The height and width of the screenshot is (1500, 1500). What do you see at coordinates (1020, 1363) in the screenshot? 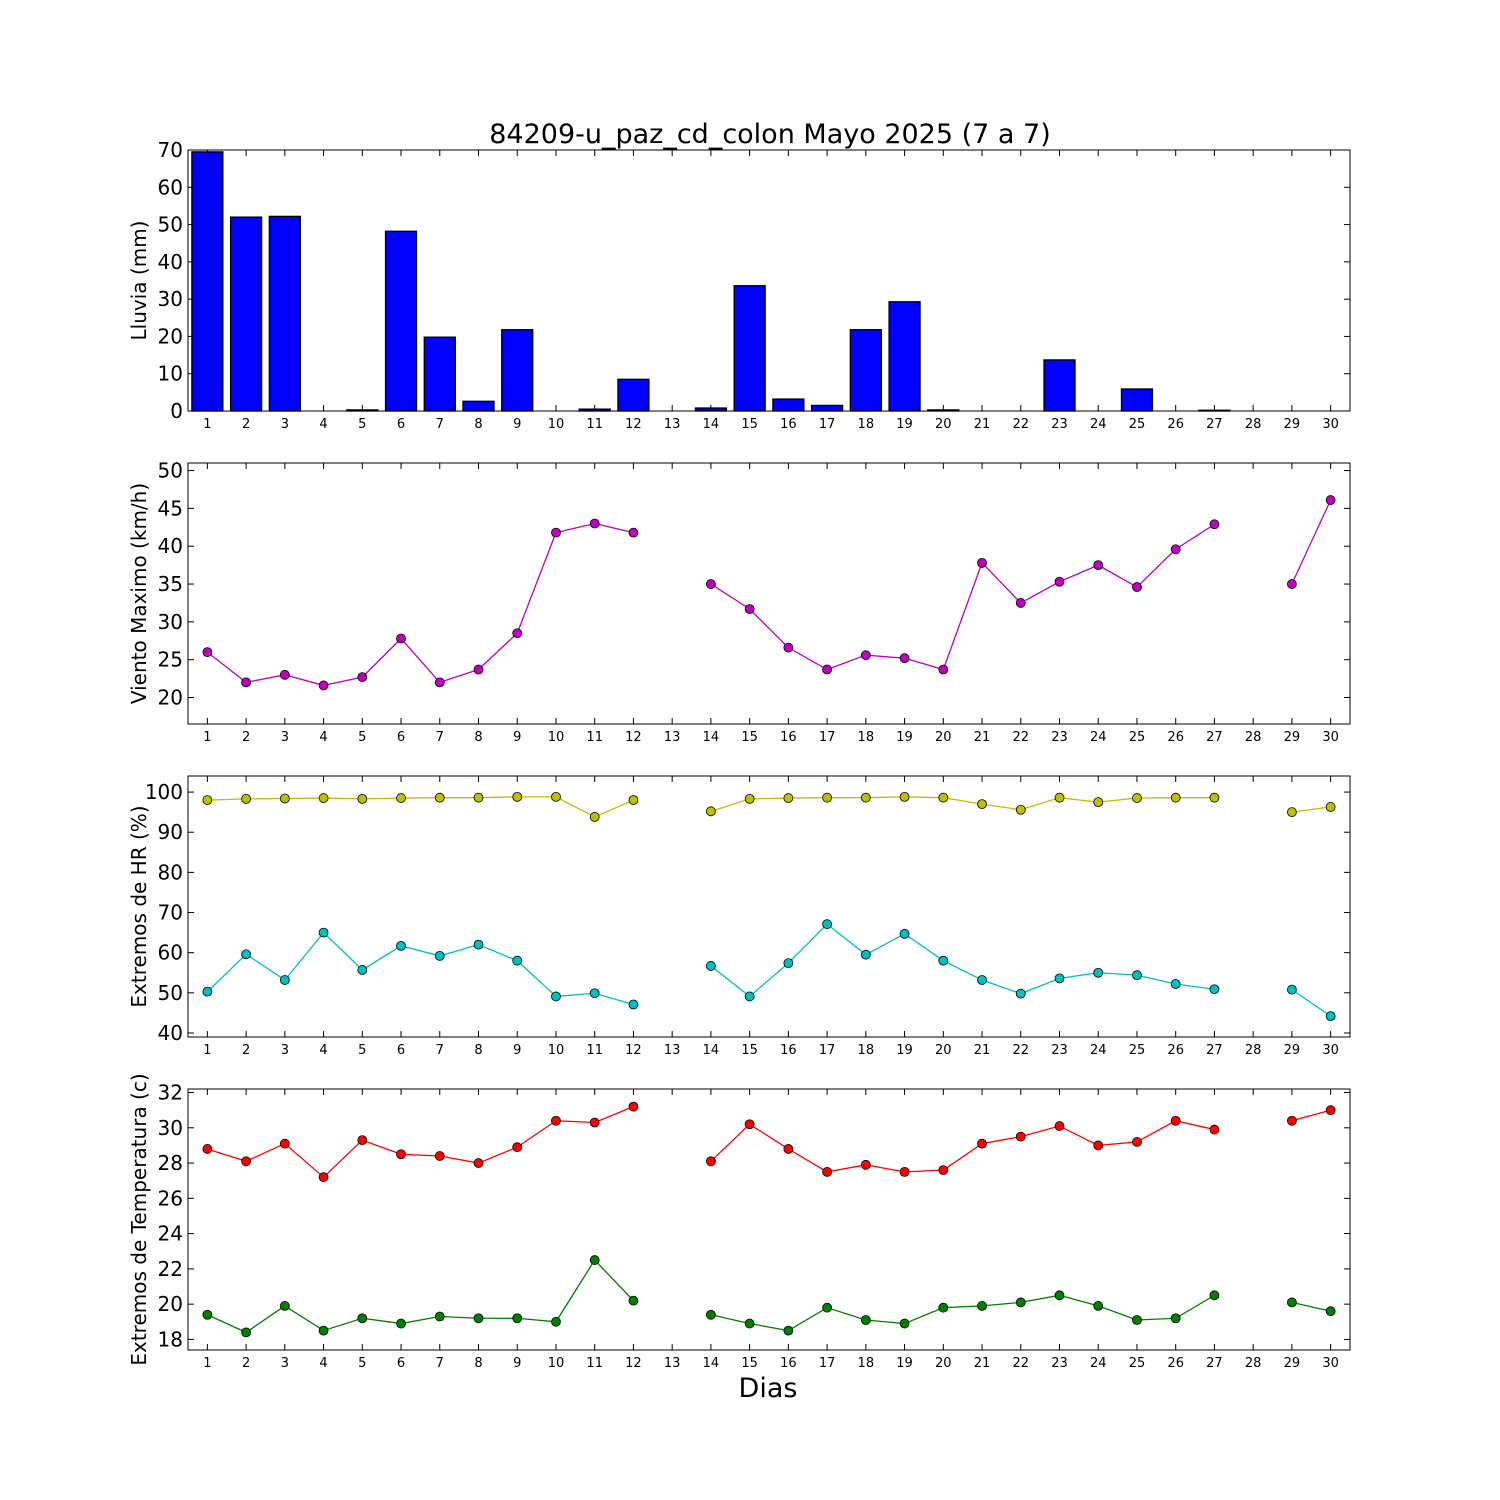
I see `x-tick-label: 22` at bounding box center [1020, 1363].